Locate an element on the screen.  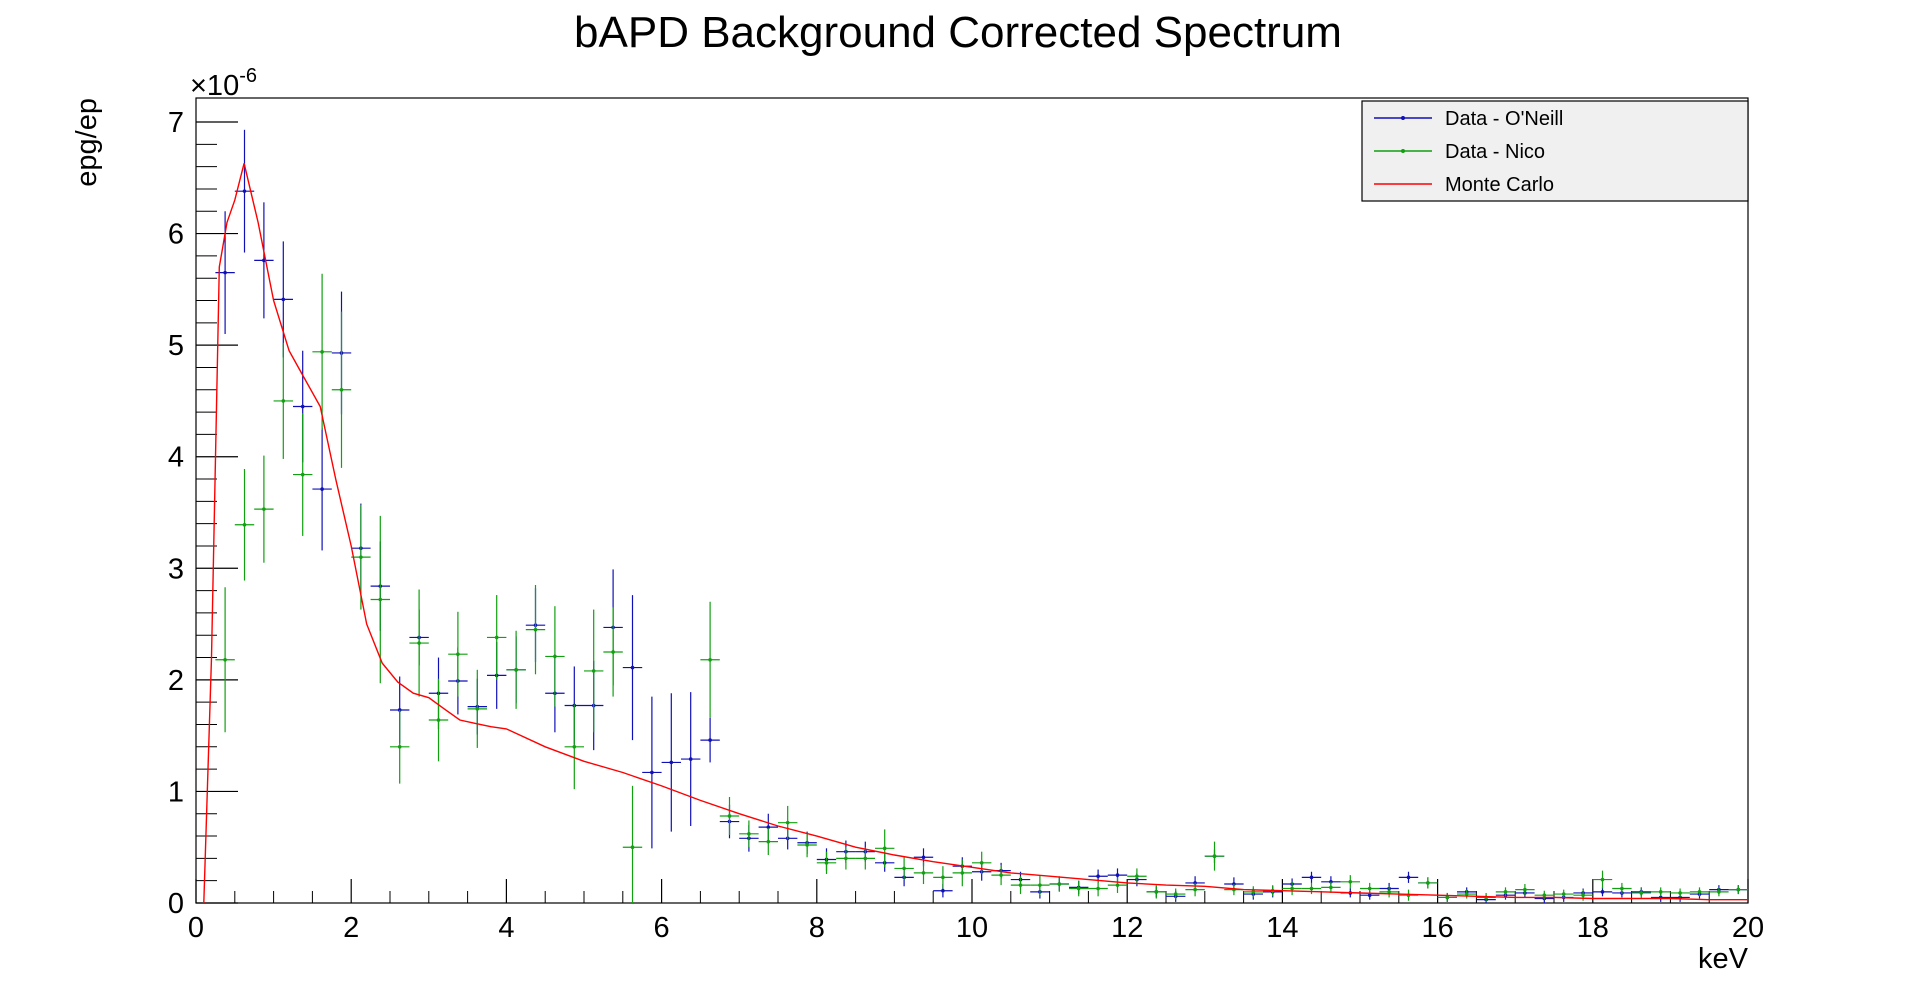
y-tick-label: 2 is located at coordinates (176, 681).